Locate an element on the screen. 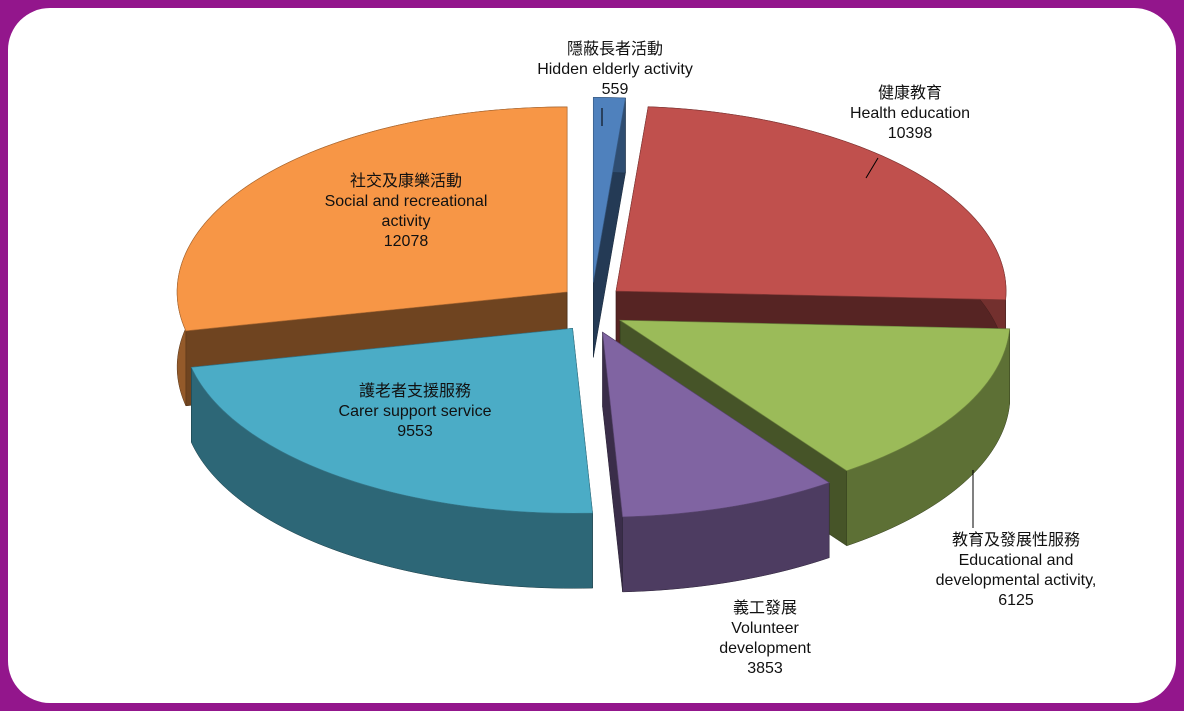  leader-line is located at coordinates (872, 168).